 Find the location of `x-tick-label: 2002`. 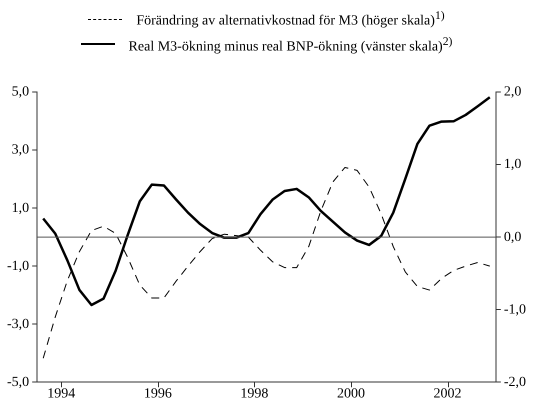

x-tick-label: 2002 is located at coordinates (448, 394).